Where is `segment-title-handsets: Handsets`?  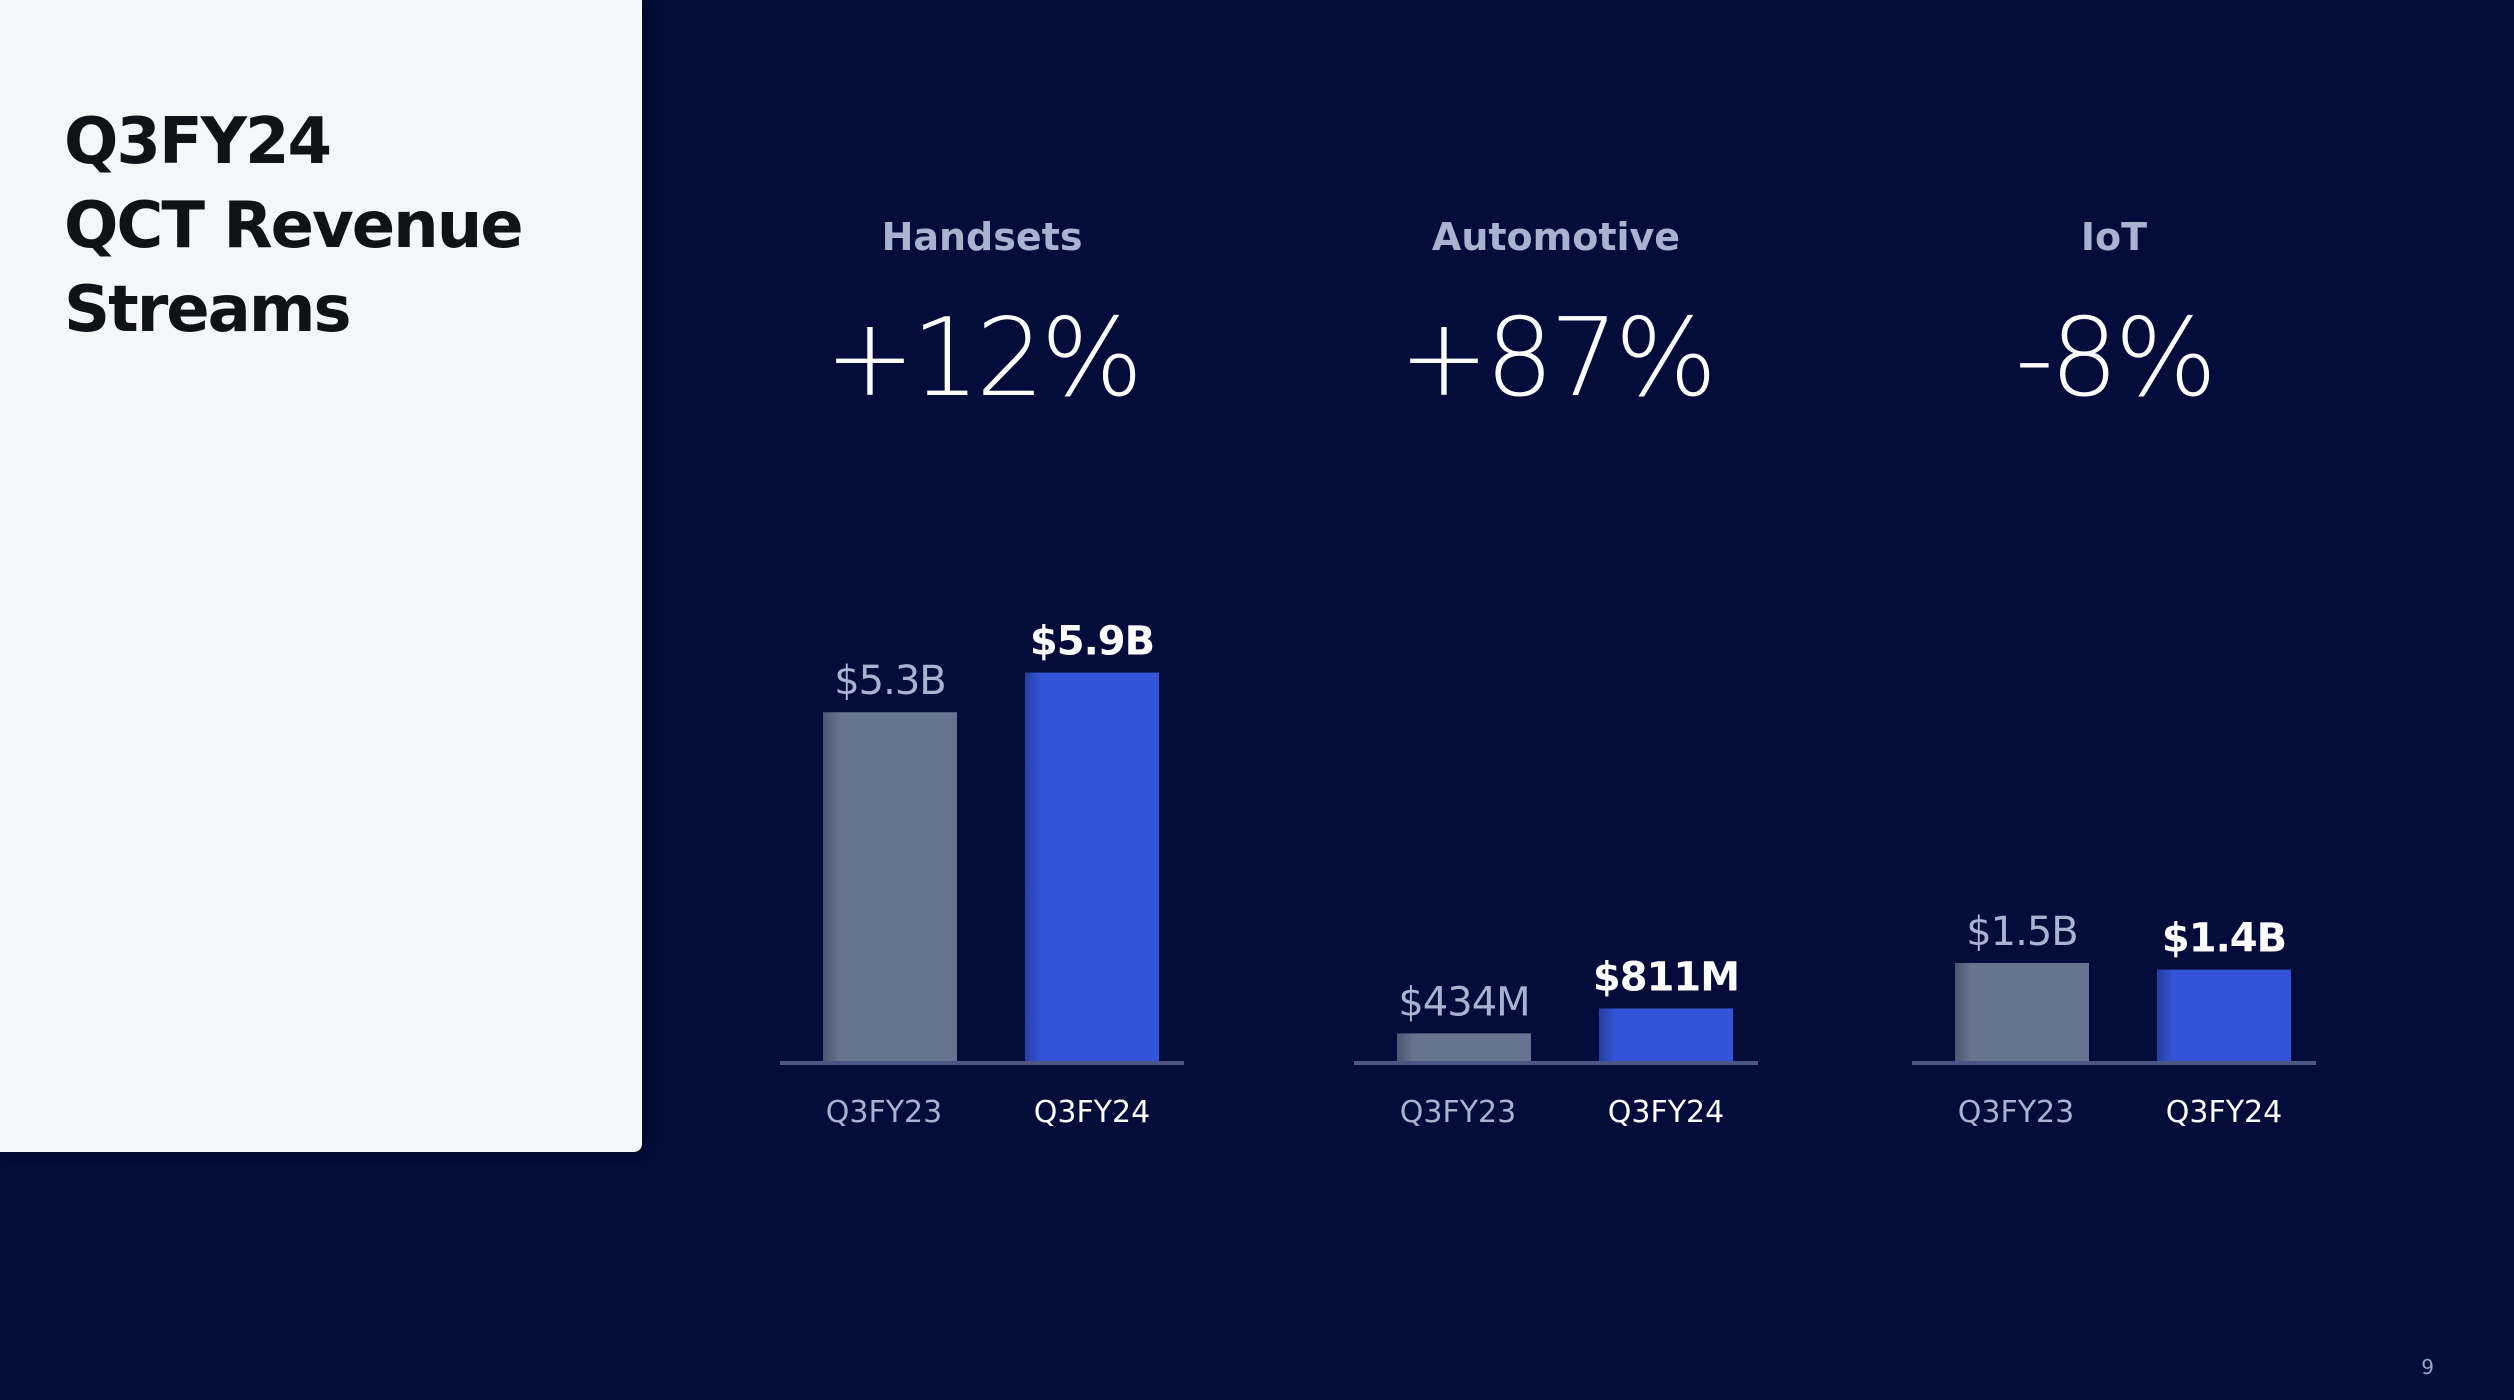 segment-title-handsets: Handsets is located at coordinates (982, 237).